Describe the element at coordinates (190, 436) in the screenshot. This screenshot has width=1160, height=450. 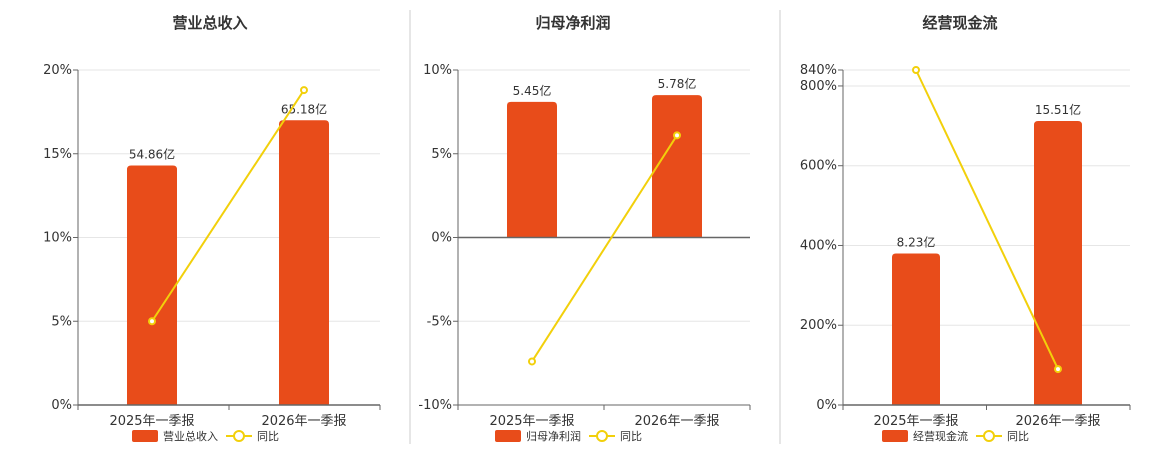
I see `legend-bar-label: 营业总收入` at that location.